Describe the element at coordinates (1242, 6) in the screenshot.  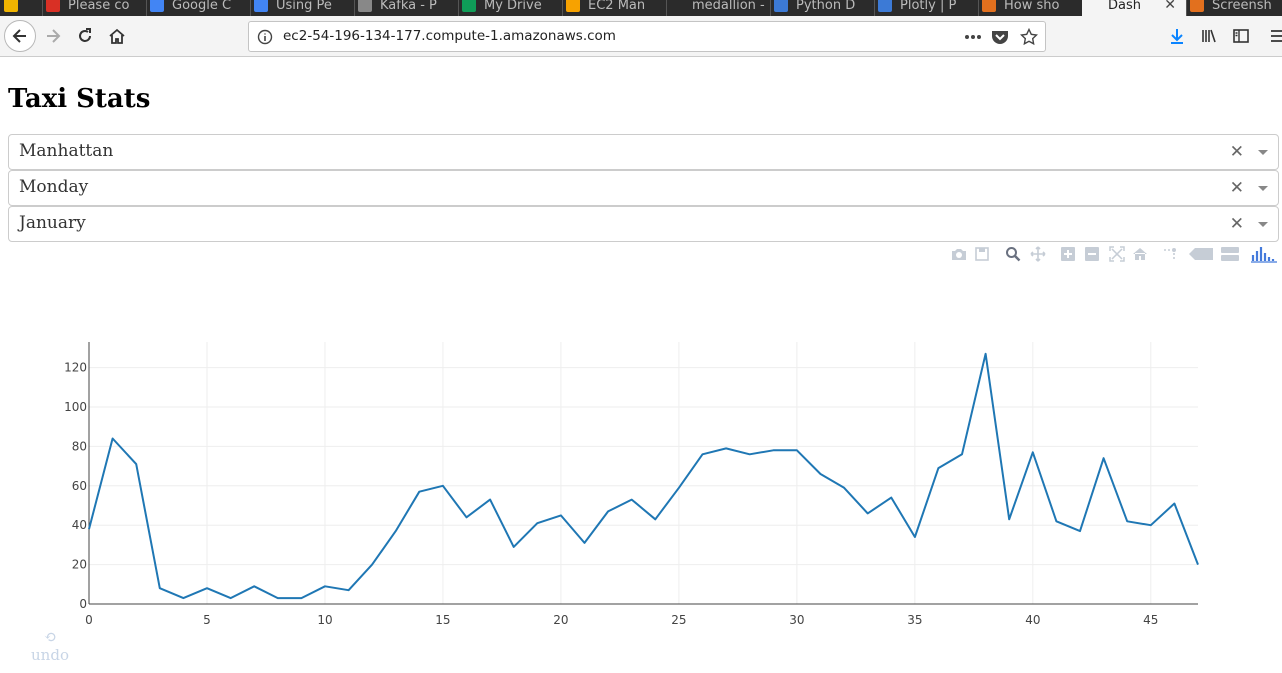
I see `tab-label: Screensh` at that location.